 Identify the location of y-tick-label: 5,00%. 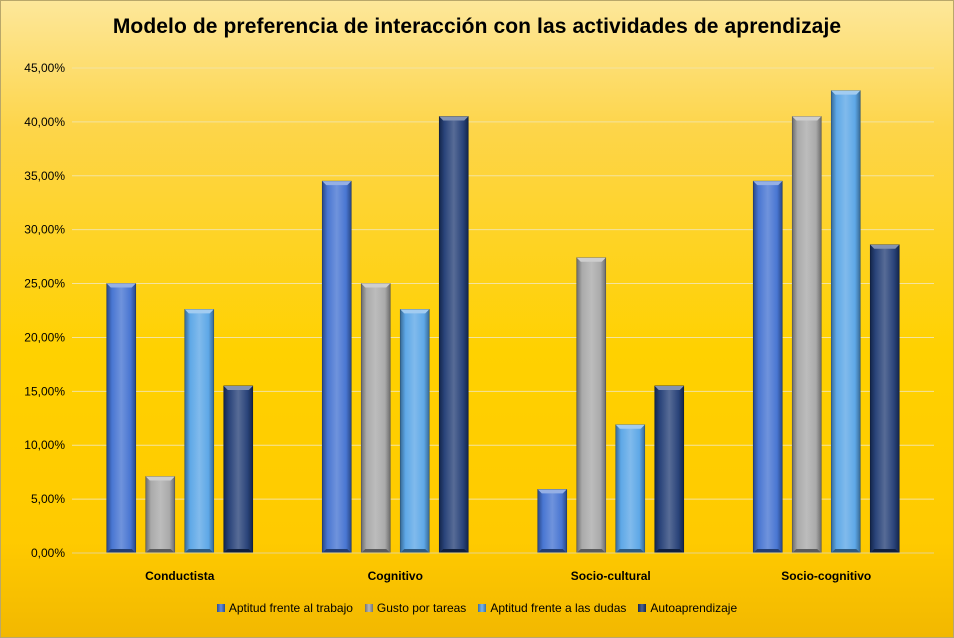
(48, 499).